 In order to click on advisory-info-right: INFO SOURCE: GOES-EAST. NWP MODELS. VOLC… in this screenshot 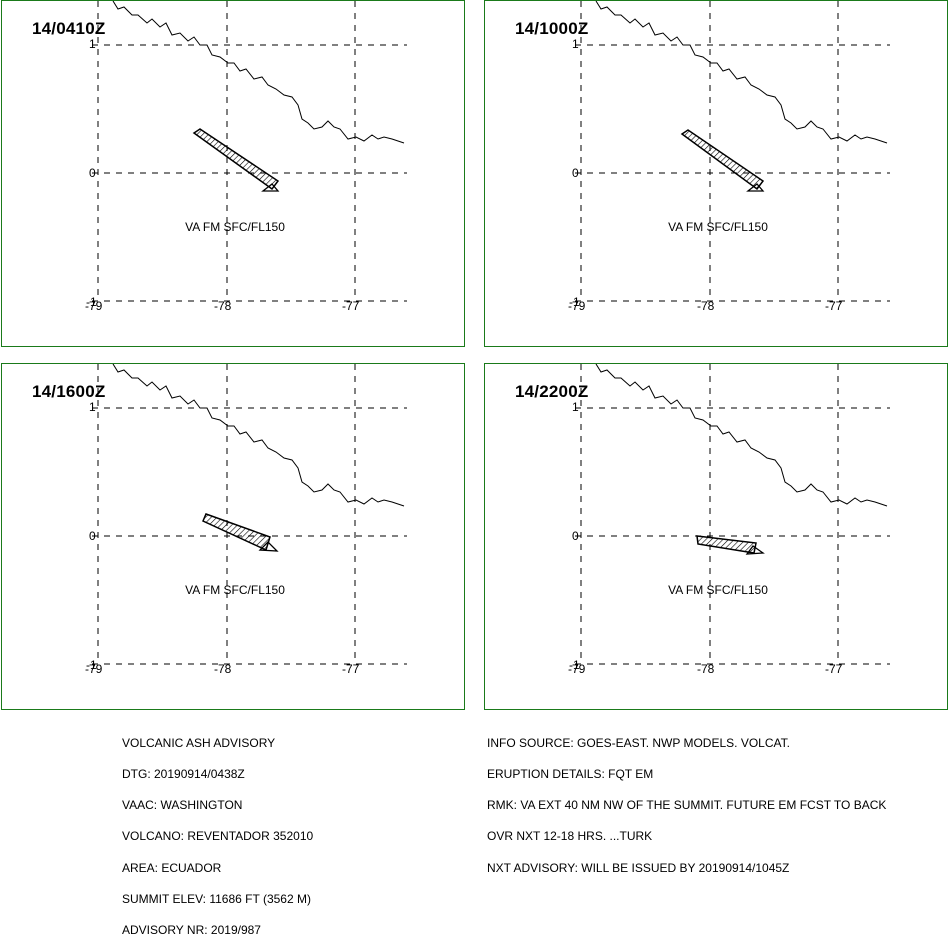, I will do `click(686, 800)`.